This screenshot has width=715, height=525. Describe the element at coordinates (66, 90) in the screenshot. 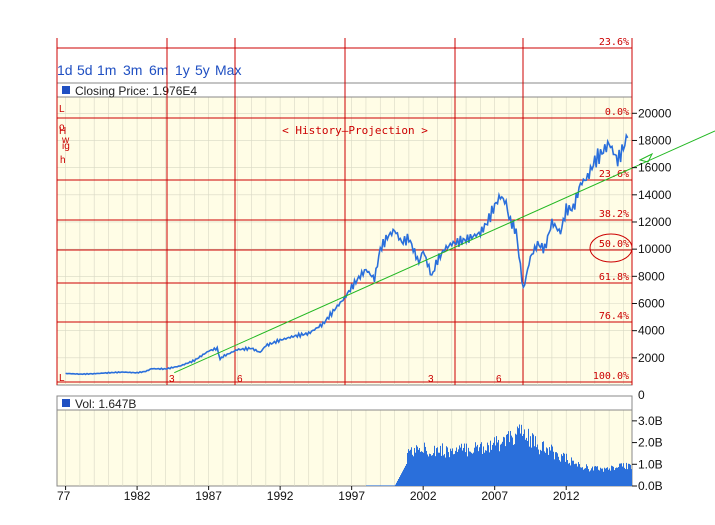

I see `price-legend-swatch` at that location.